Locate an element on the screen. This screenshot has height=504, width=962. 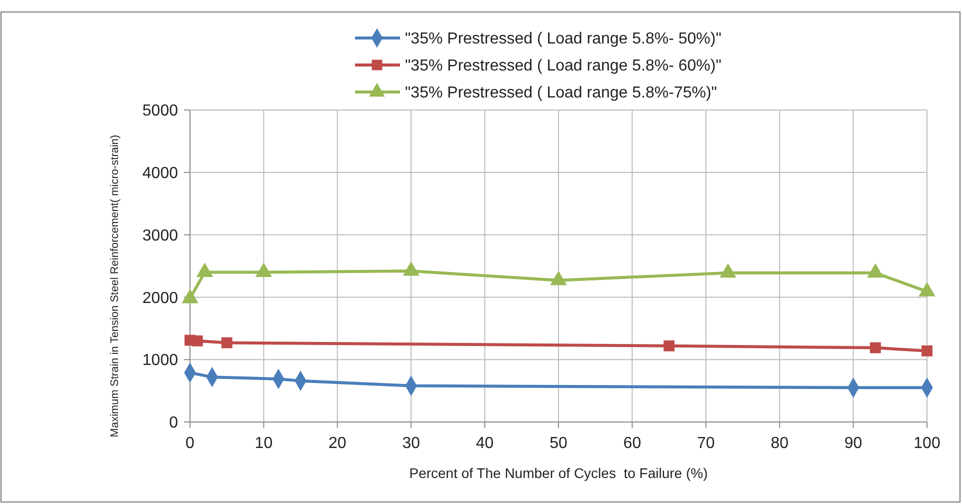
x-tick-label: 60 is located at coordinates (632, 443).